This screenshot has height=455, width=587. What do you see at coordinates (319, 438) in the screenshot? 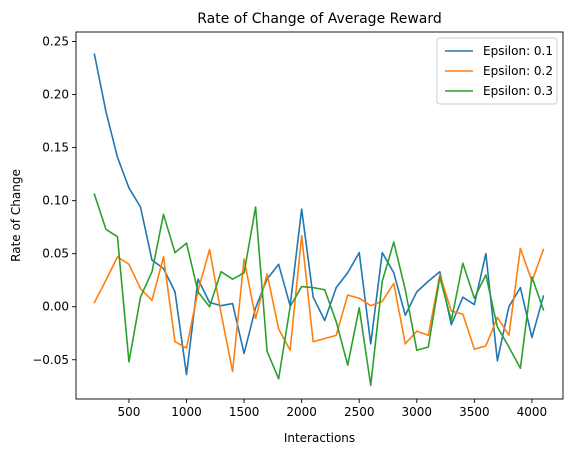
I see `x-axis-label: Interactions` at bounding box center [319, 438].